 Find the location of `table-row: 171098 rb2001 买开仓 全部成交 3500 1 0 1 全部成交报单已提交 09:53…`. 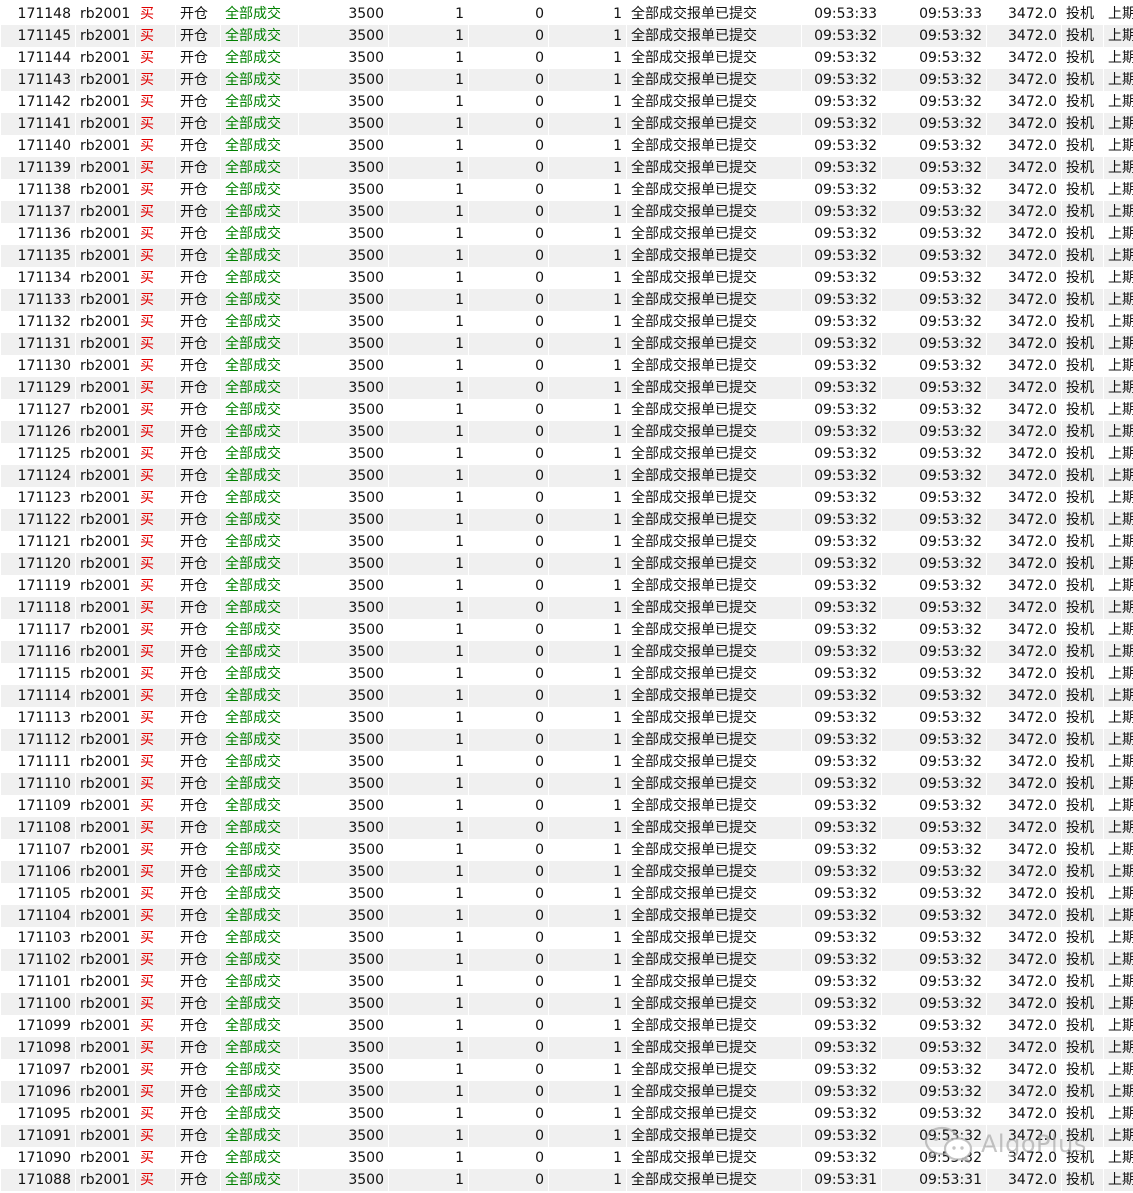

table-row: 171098 rb2001 买开仓 全部成交 3500 1 0 1 全部成交报单已提交 09:53… is located at coordinates (566, 1048).